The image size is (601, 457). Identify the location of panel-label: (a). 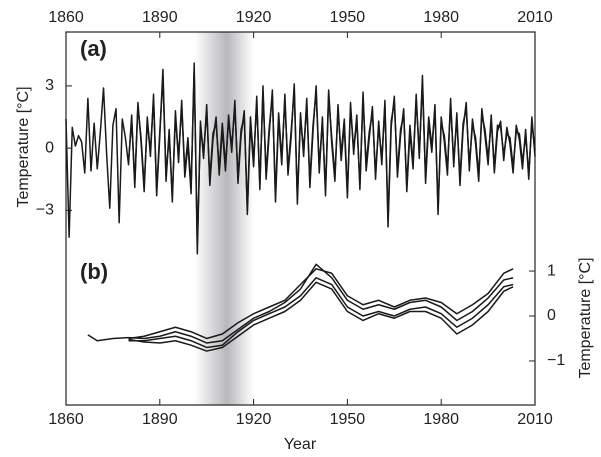
(93, 48).